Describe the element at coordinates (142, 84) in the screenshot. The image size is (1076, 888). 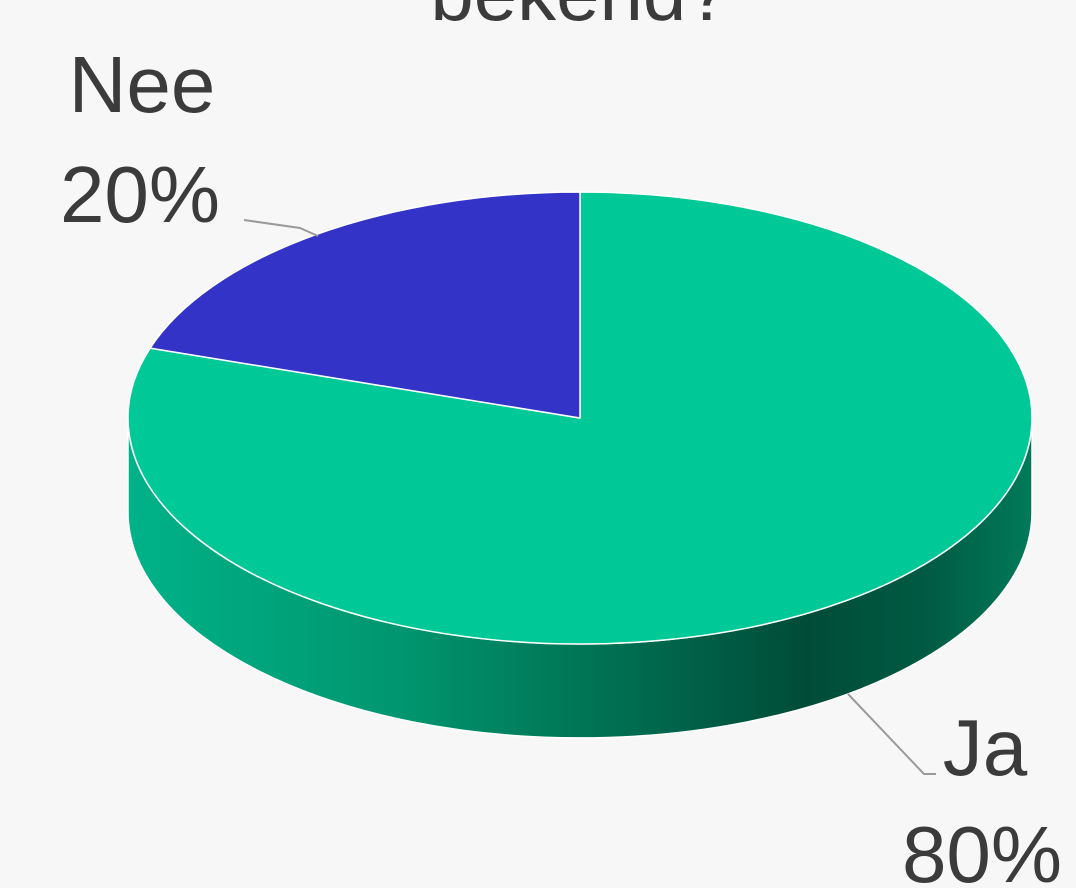
I see `slice-label-nee: Nee` at that location.